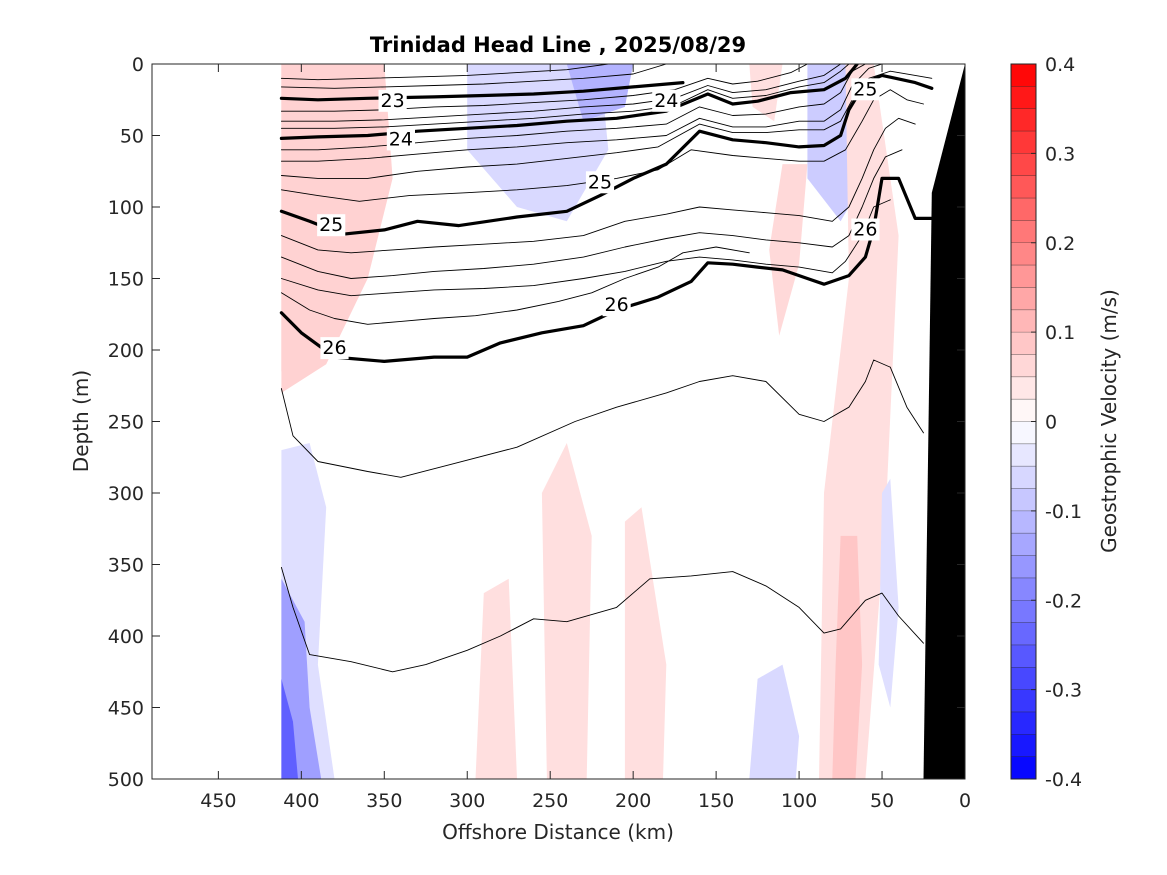  I want to click on contour-label-3: 25, so click(331, 225).